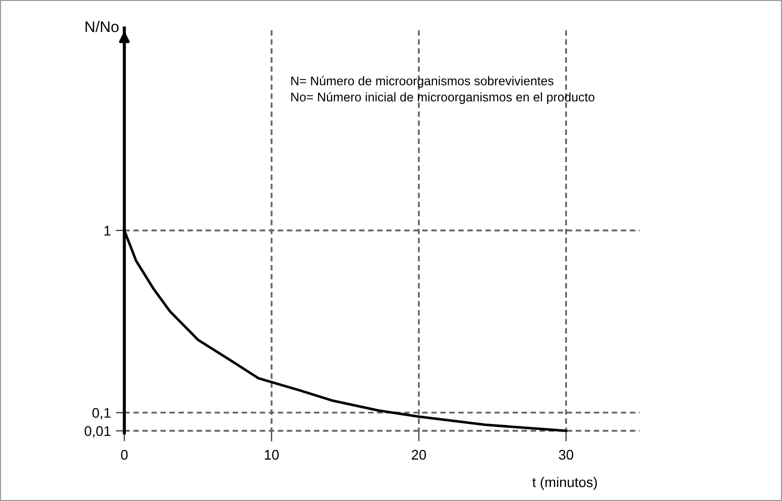 Image resolution: width=782 pixels, height=501 pixels. What do you see at coordinates (101, 414) in the screenshot?
I see `y-tick-label: 0,1` at bounding box center [101, 414].